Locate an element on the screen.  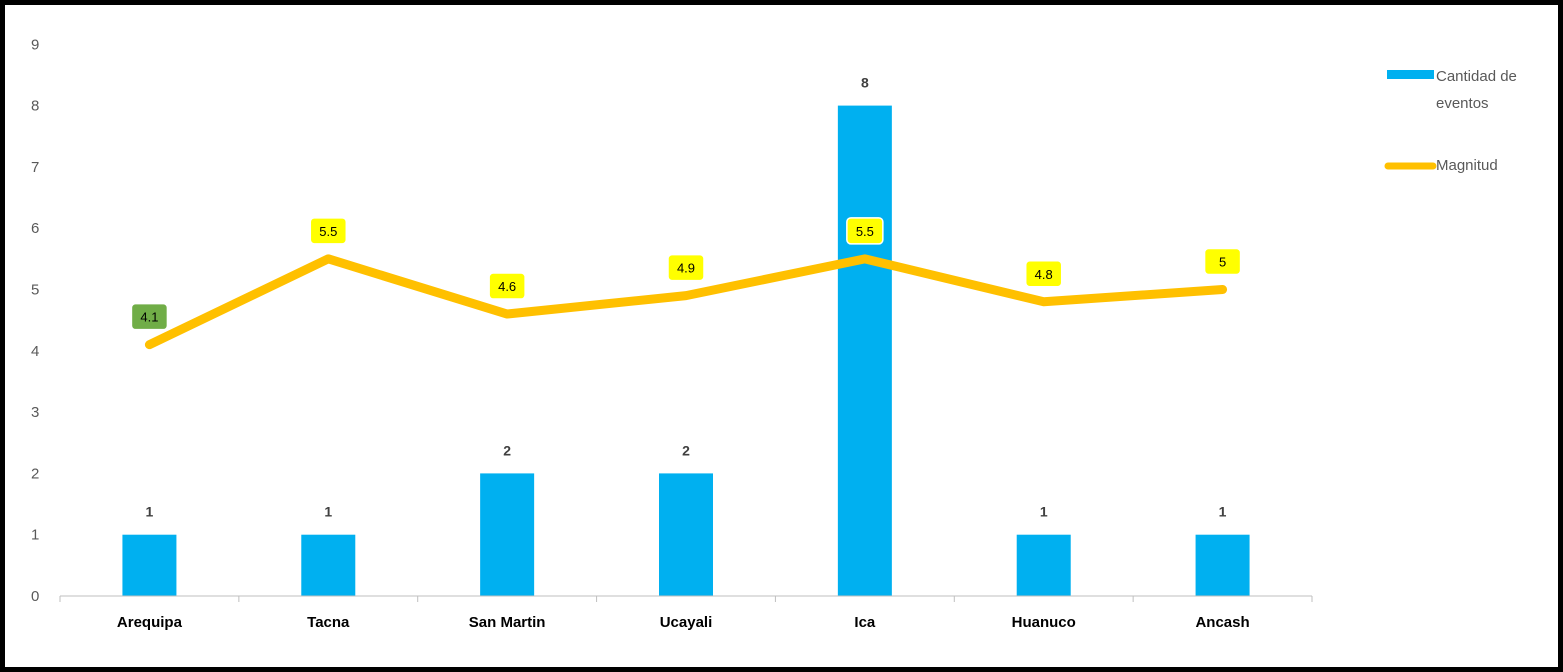
line-data-label-text: 4.1 is located at coordinates (149, 317).